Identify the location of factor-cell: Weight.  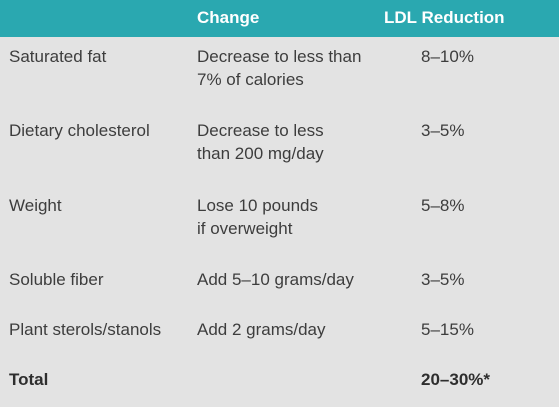
(35, 205).